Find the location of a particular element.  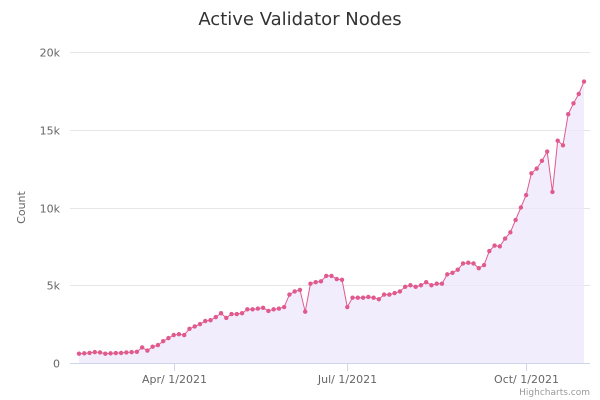

y-axis-label: Count is located at coordinates (21, 206).